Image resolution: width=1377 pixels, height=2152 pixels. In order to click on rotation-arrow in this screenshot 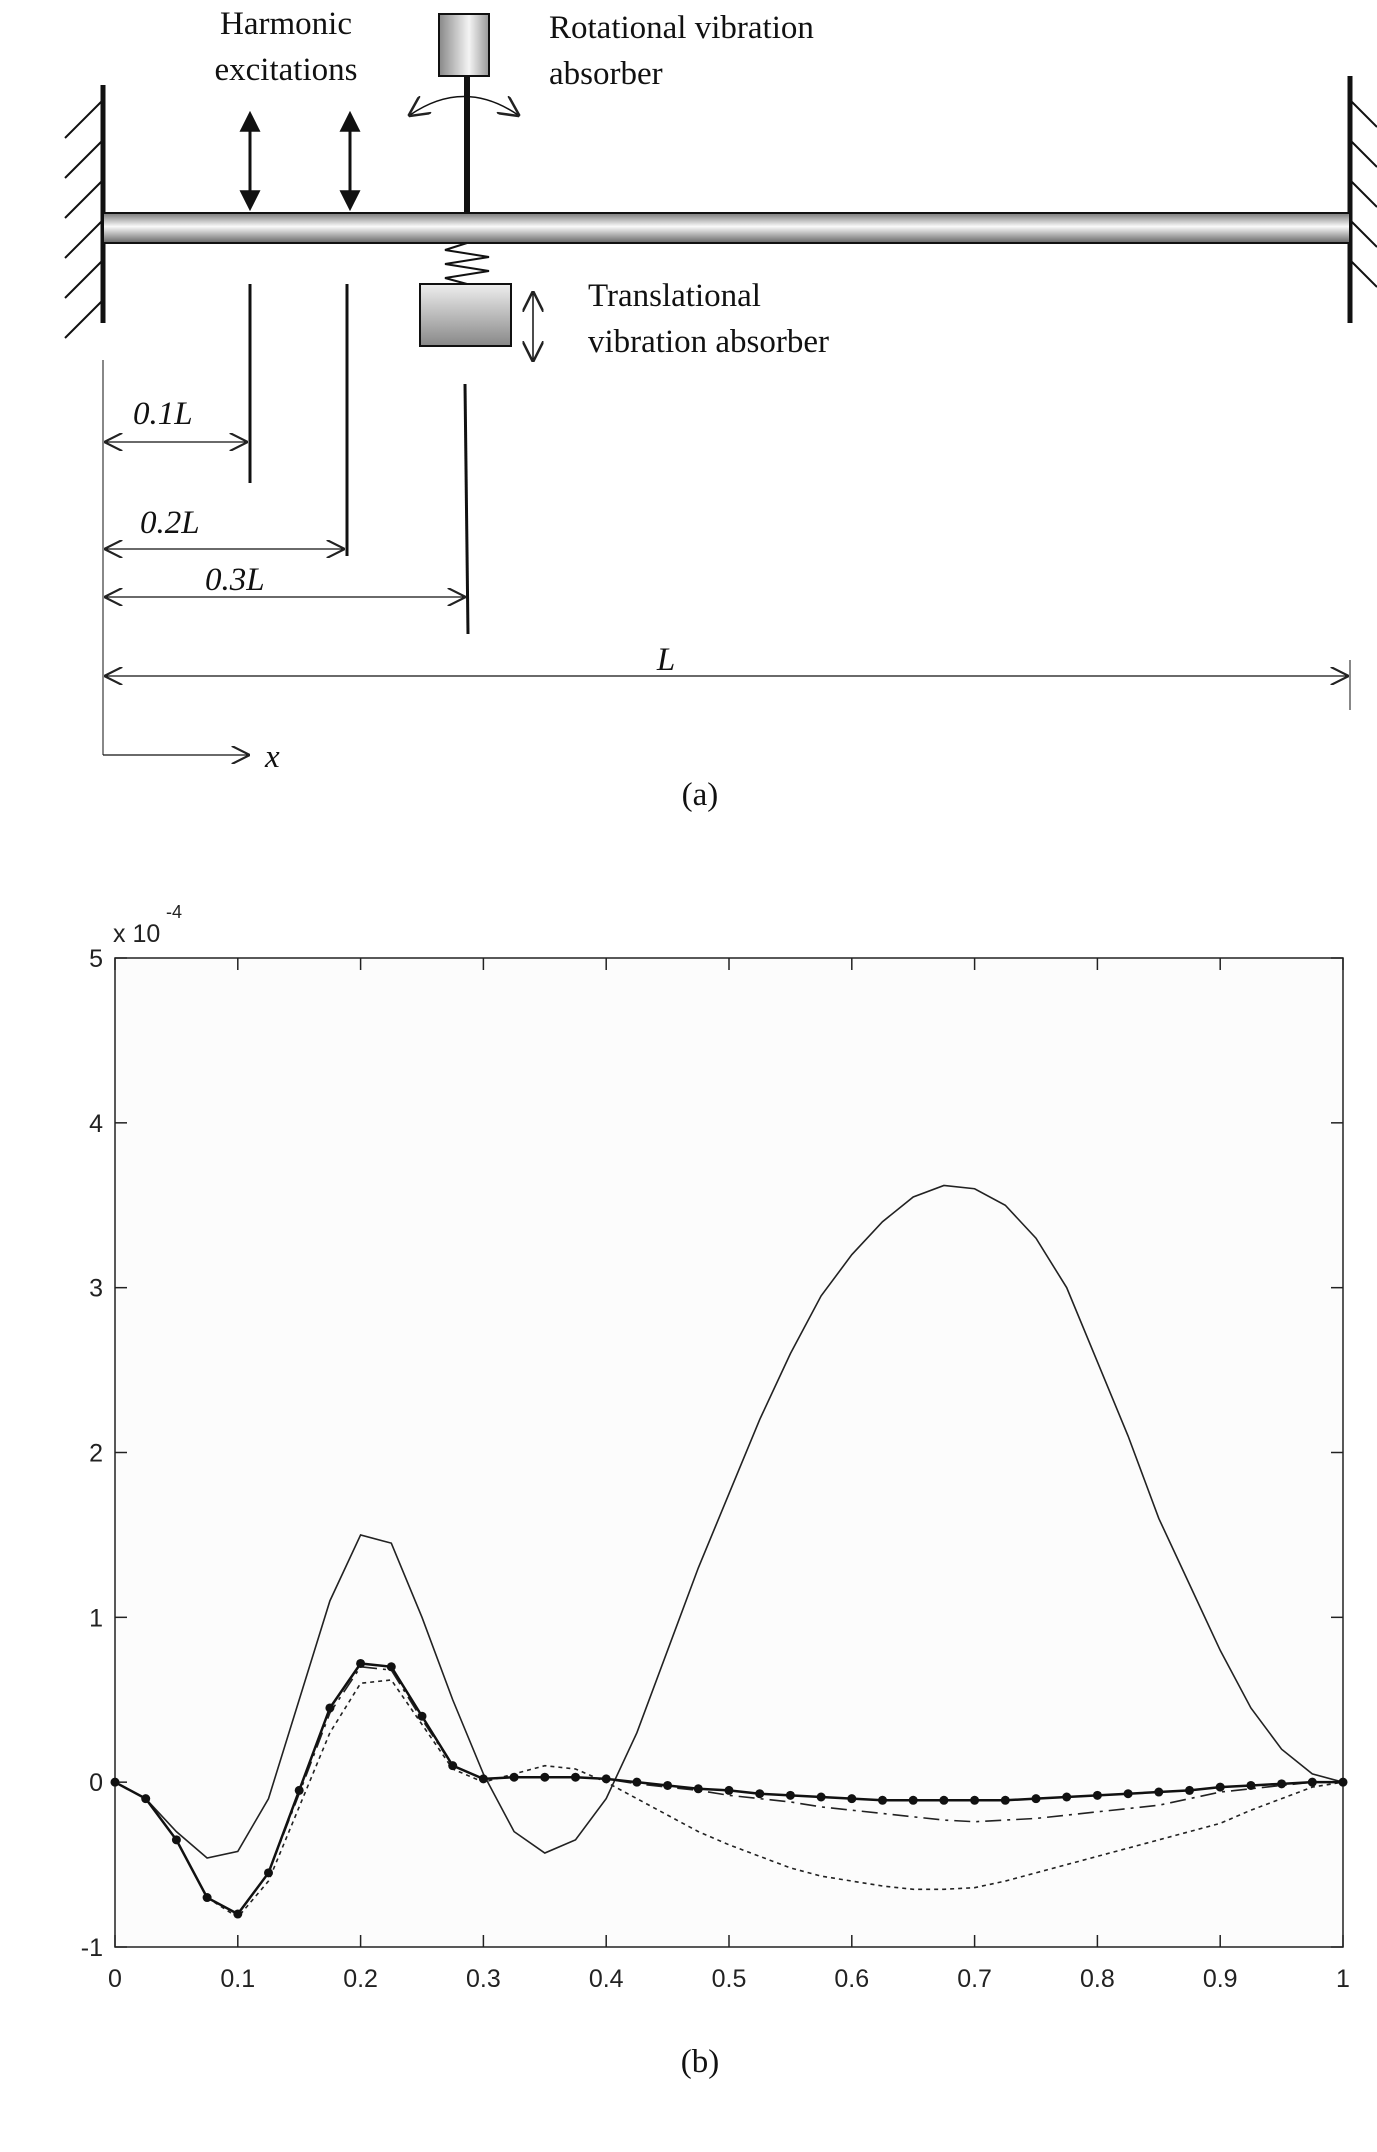, I will do `click(464, 106)`.